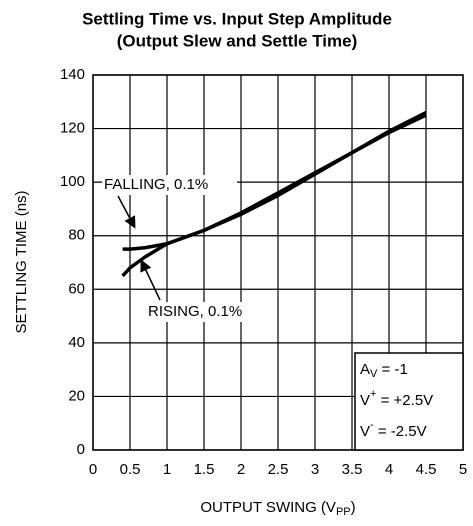 The image size is (473, 526). What do you see at coordinates (278, 469) in the screenshot?
I see `x-tick-label: 2.5` at bounding box center [278, 469].